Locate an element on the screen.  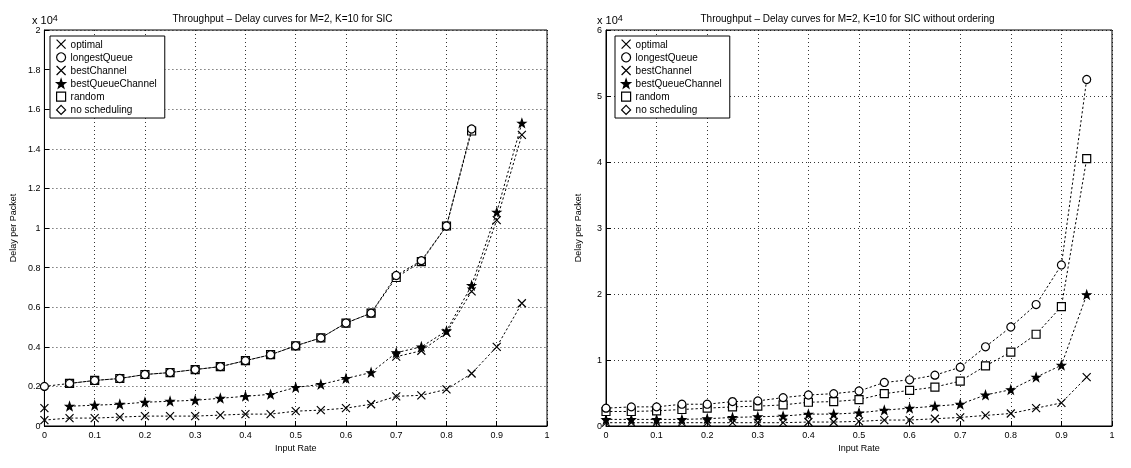
x-tick-label: 0 is located at coordinates (606, 434).